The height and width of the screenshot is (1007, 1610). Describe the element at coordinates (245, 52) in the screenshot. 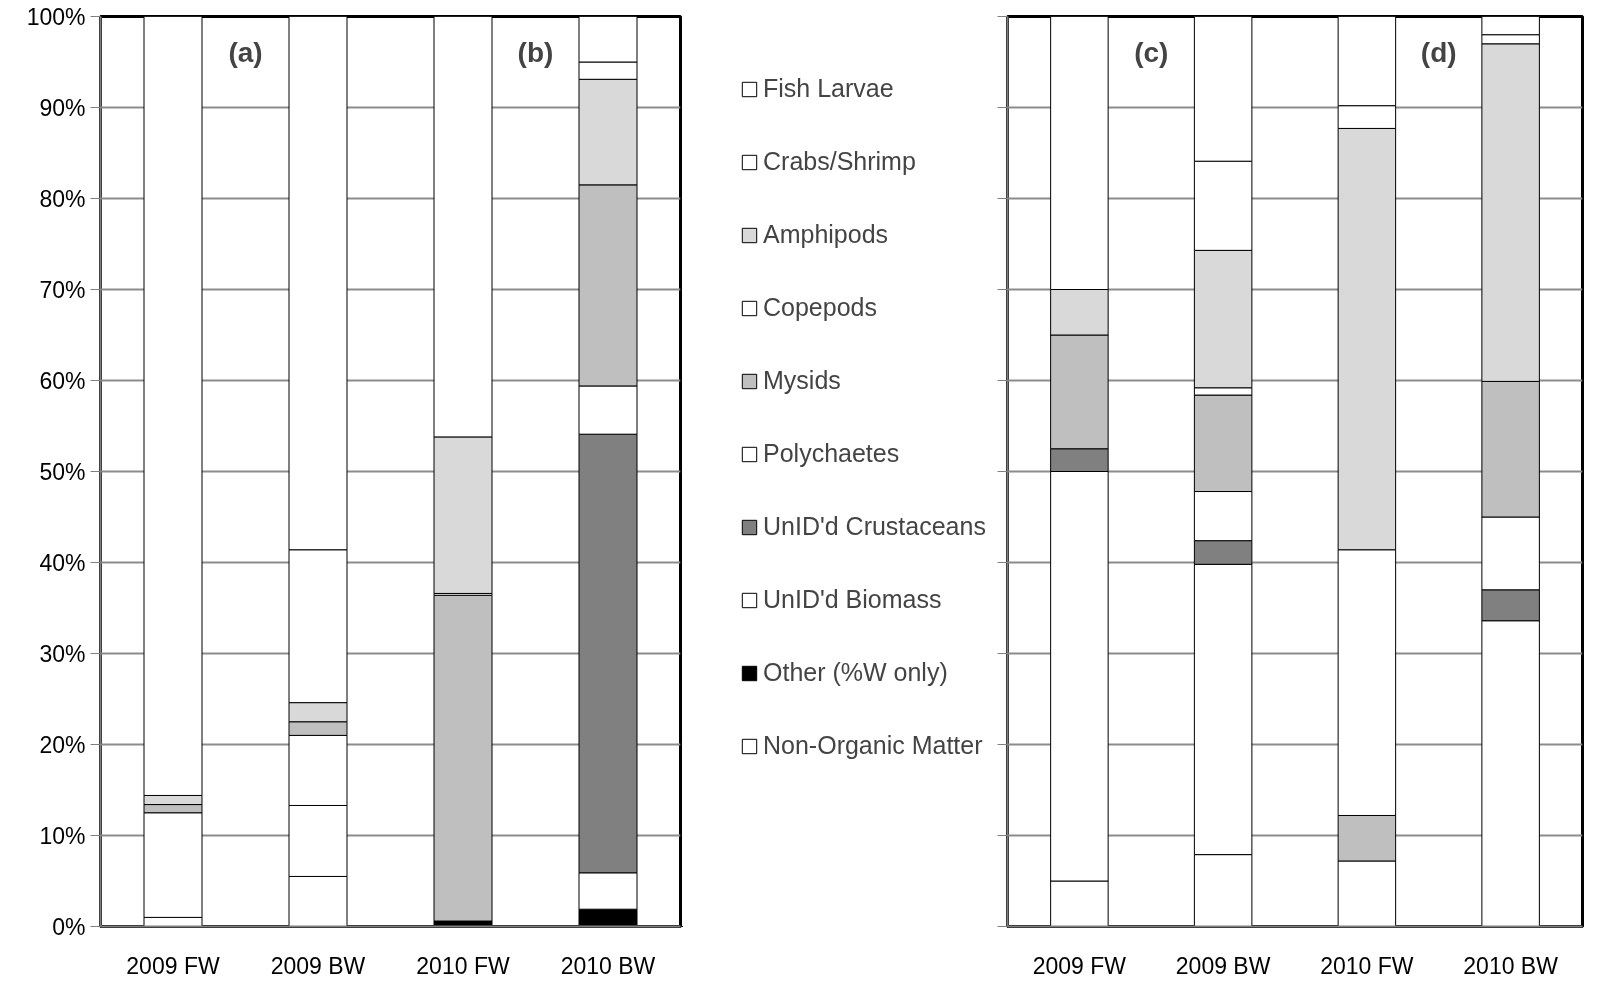

I see `annotation: (a)` at that location.